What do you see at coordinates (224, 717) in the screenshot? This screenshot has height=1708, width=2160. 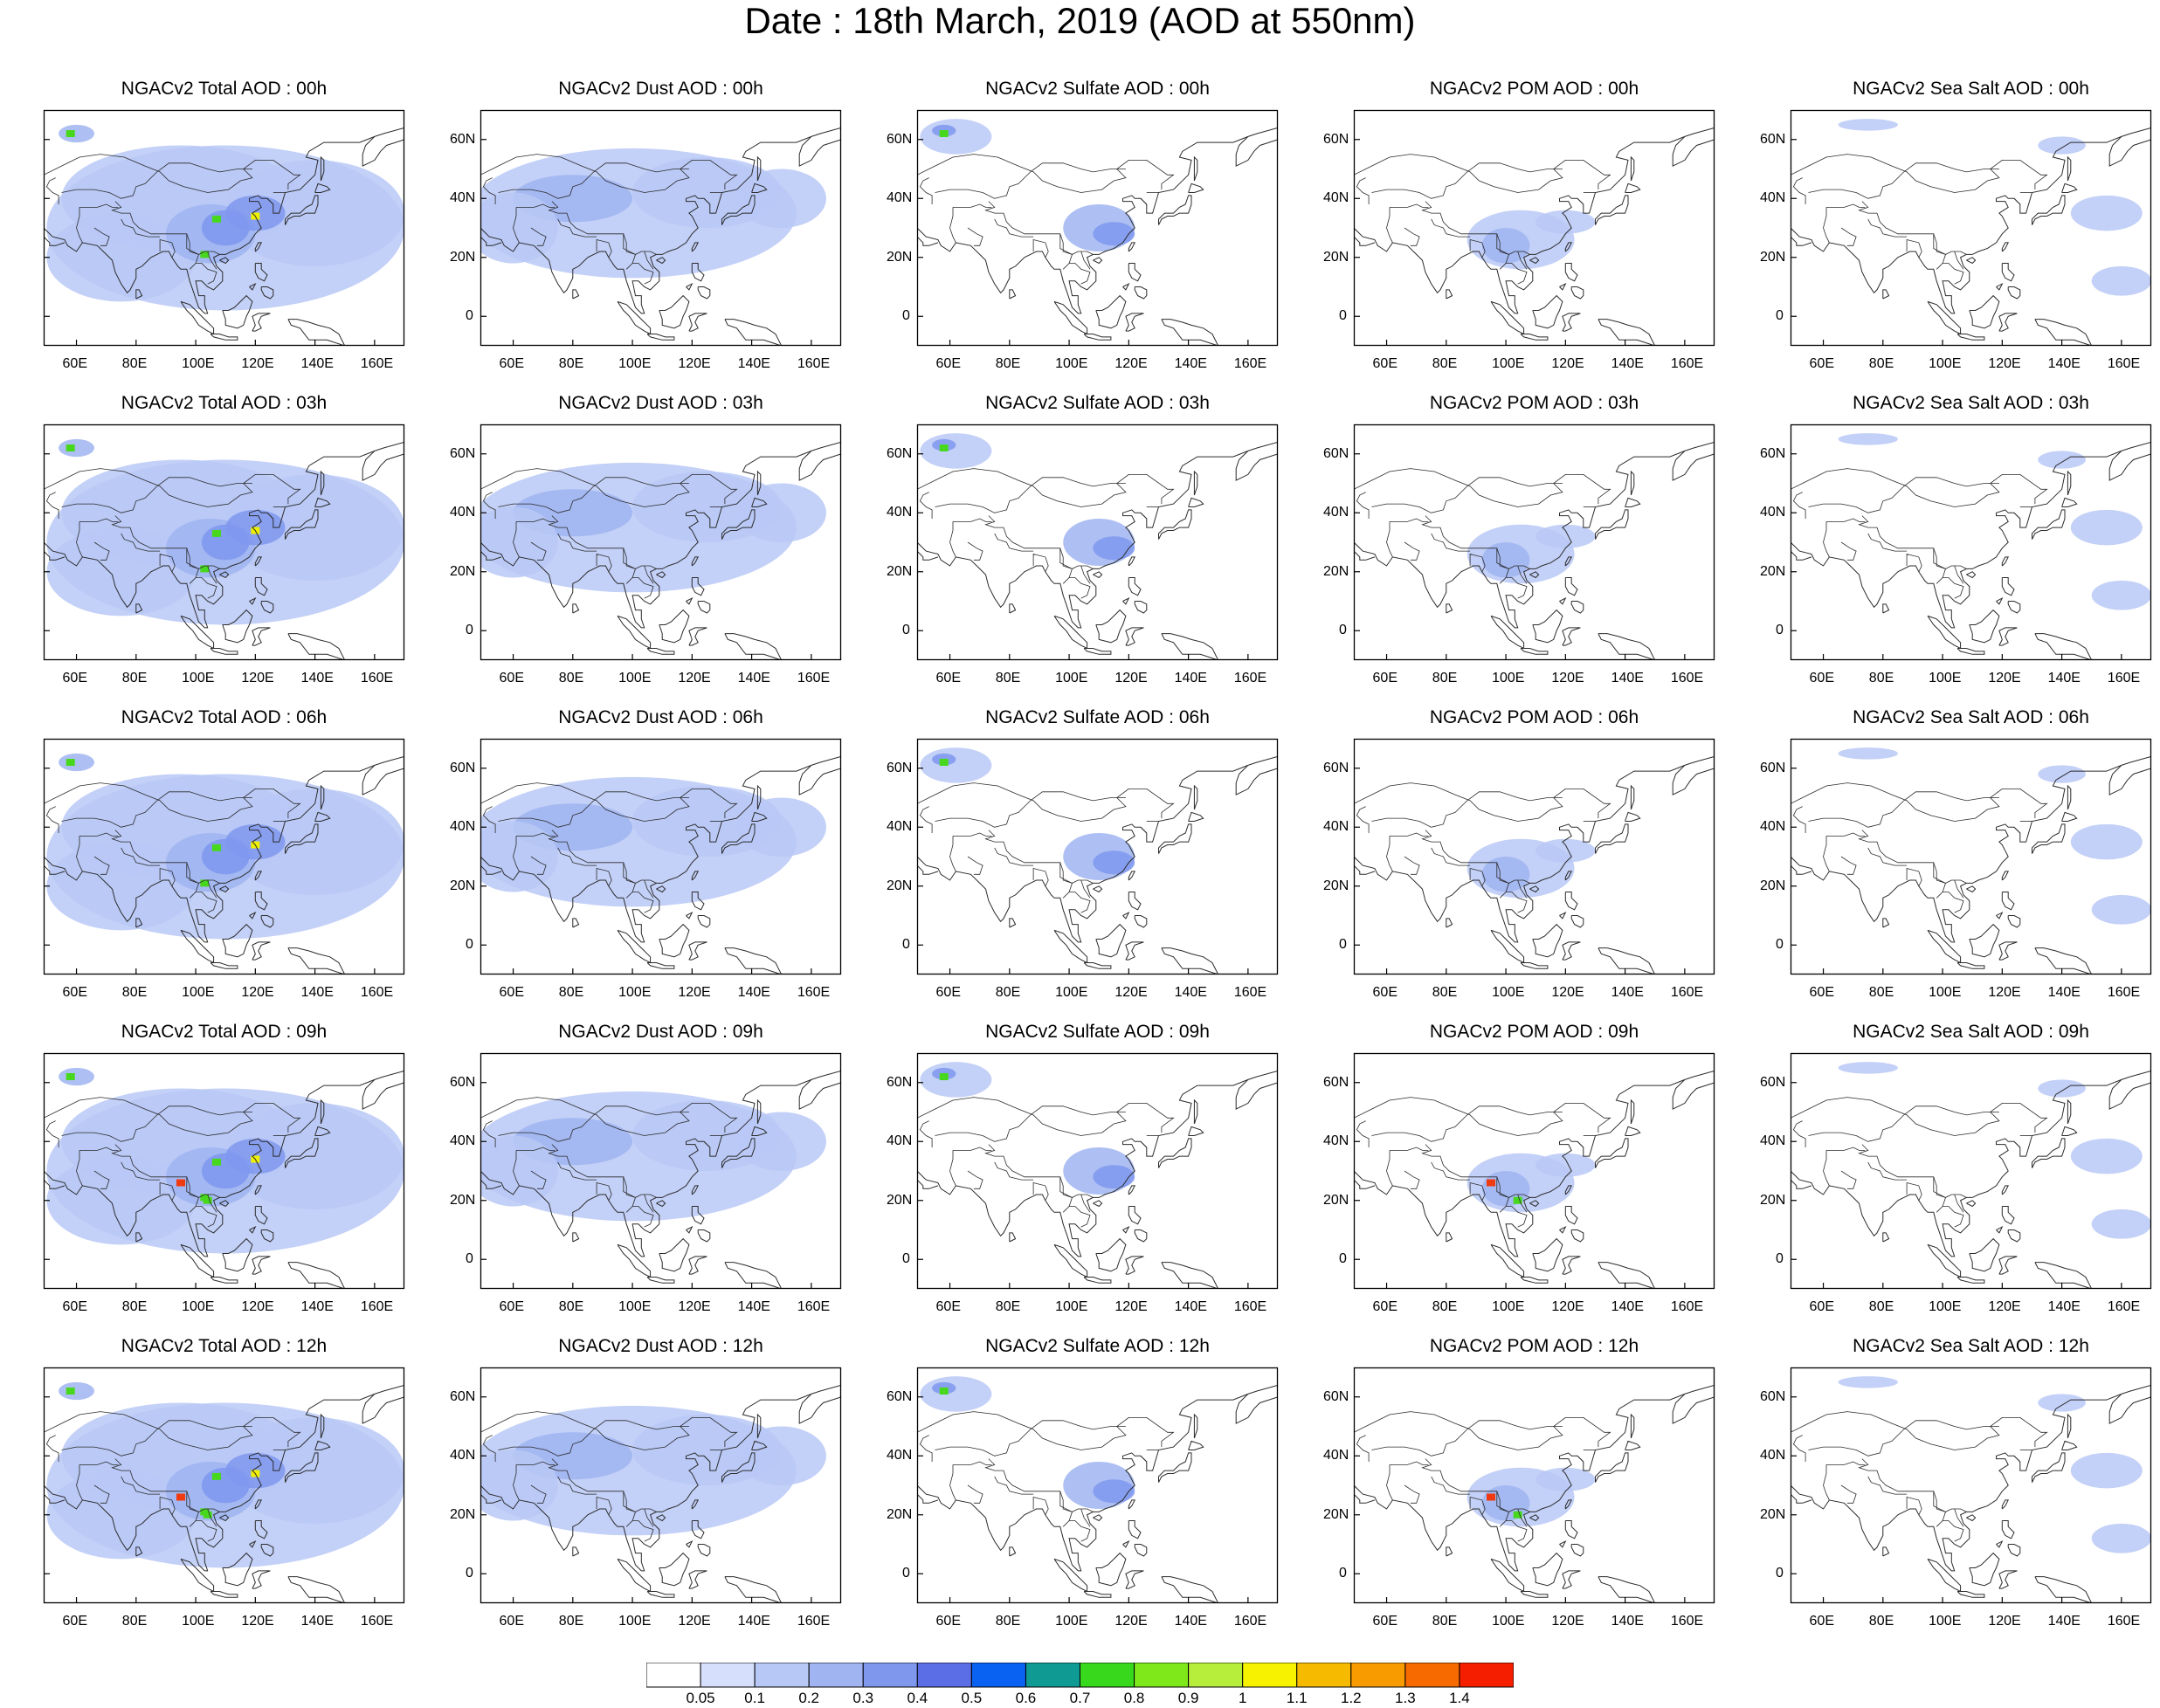 I see `panel-title: NGACv2 Total AOD : 06h` at bounding box center [224, 717].